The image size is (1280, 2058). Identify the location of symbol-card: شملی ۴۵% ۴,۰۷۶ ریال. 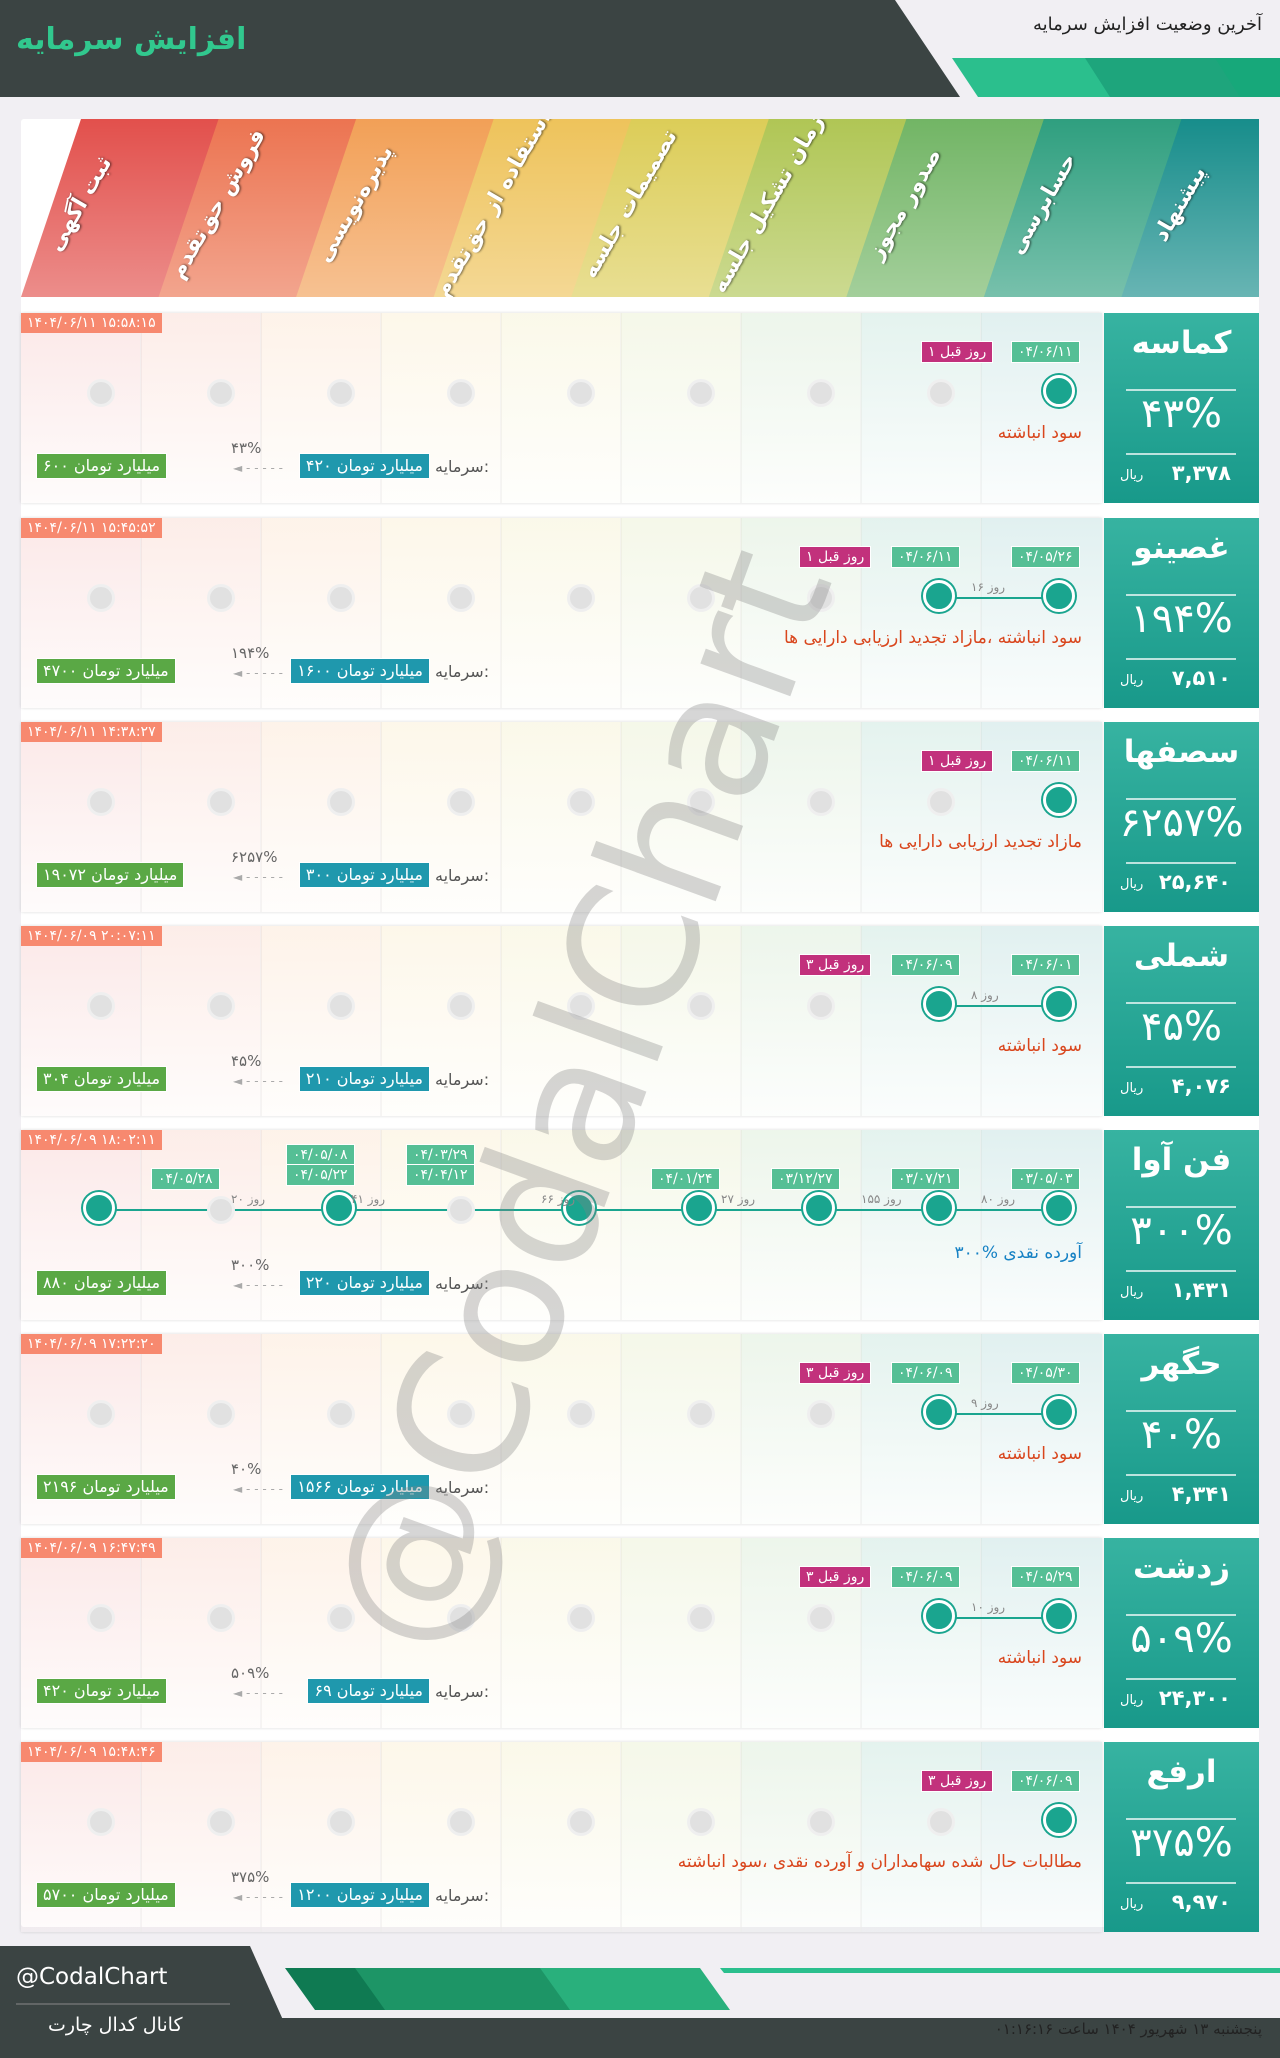
(1181, 1021).